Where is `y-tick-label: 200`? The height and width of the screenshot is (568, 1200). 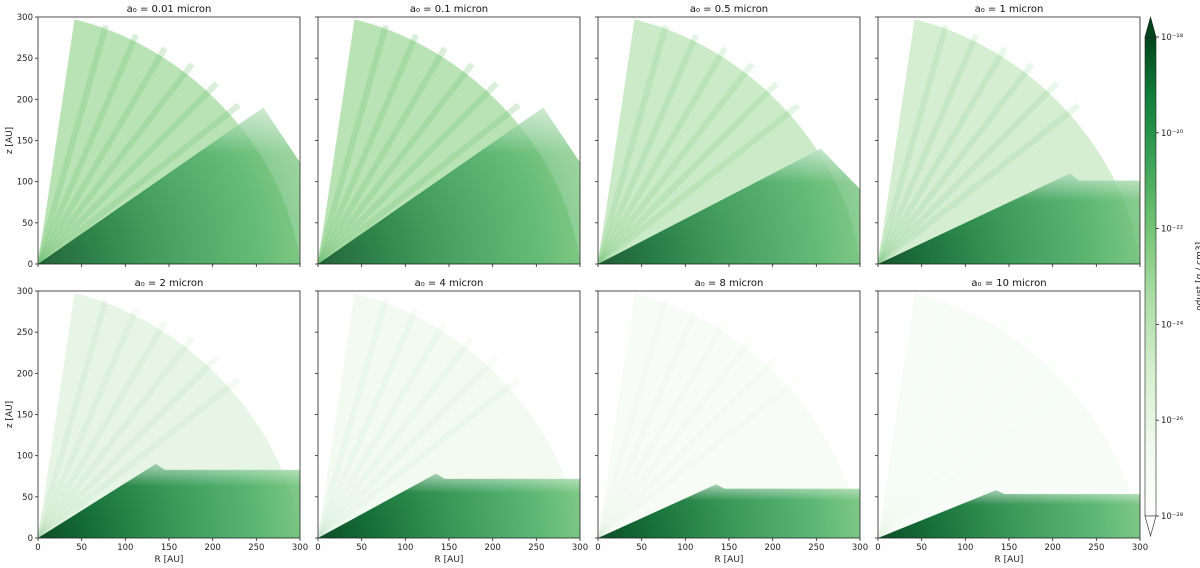
y-tick-label: 200 is located at coordinates (25, 374).